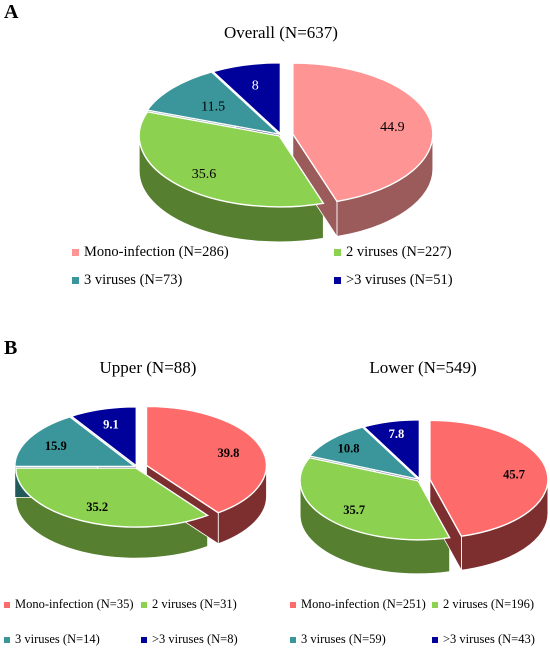 Image resolution: width=550 pixels, height=649 pixels. Describe the element at coordinates (57, 639) in the screenshot. I see `legend-label-3-viruses-n-14: 3 viruses (N=14)` at that location.